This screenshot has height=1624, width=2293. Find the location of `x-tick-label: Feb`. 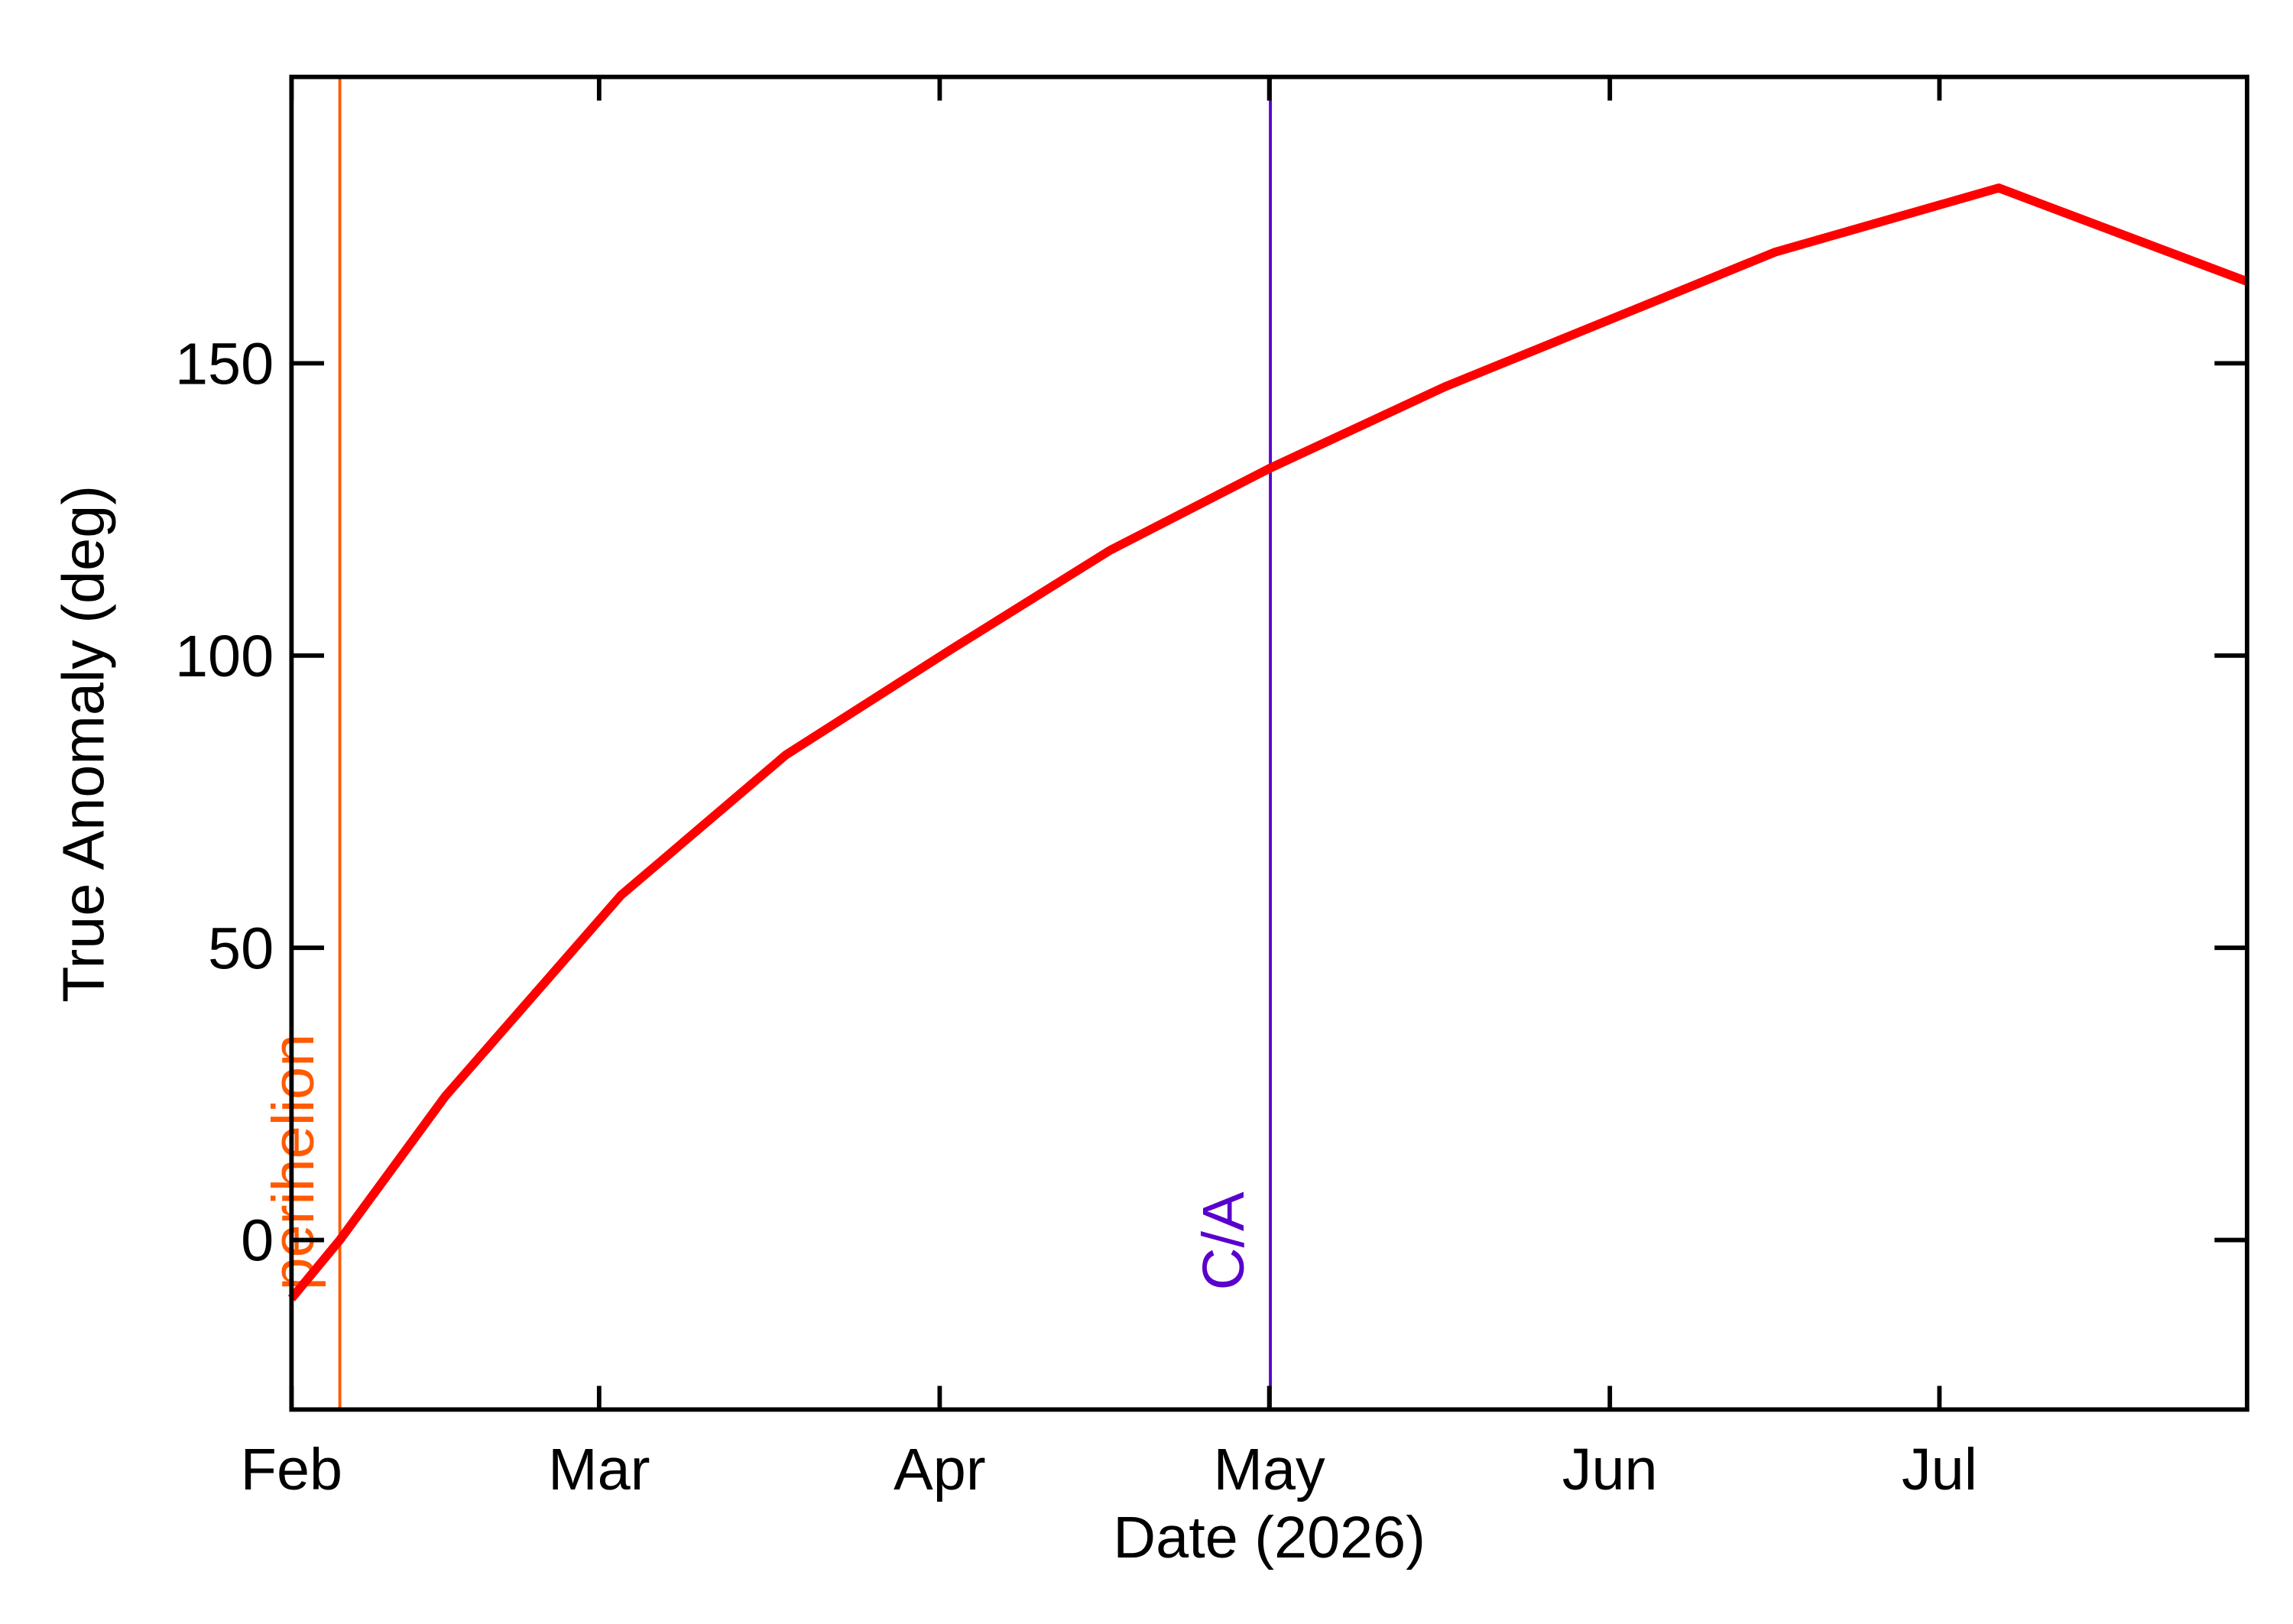

x-tick-label: Feb is located at coordinates (292, 1469).